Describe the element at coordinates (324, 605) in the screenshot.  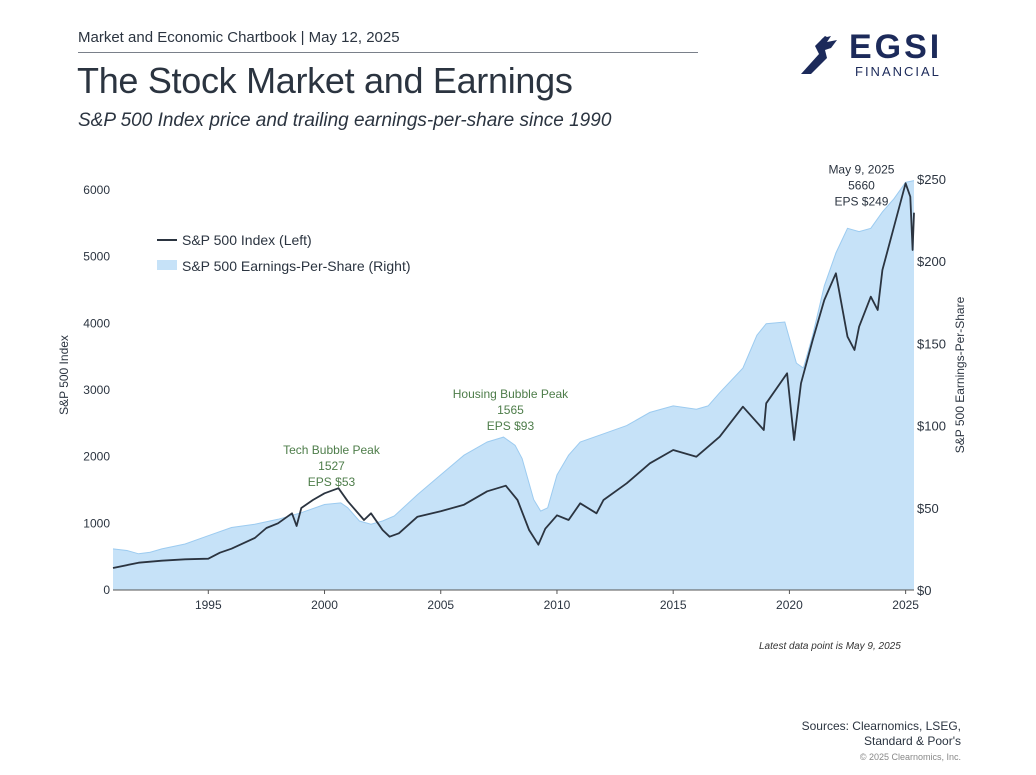
I see `x-tick-label: 2000` at that location.